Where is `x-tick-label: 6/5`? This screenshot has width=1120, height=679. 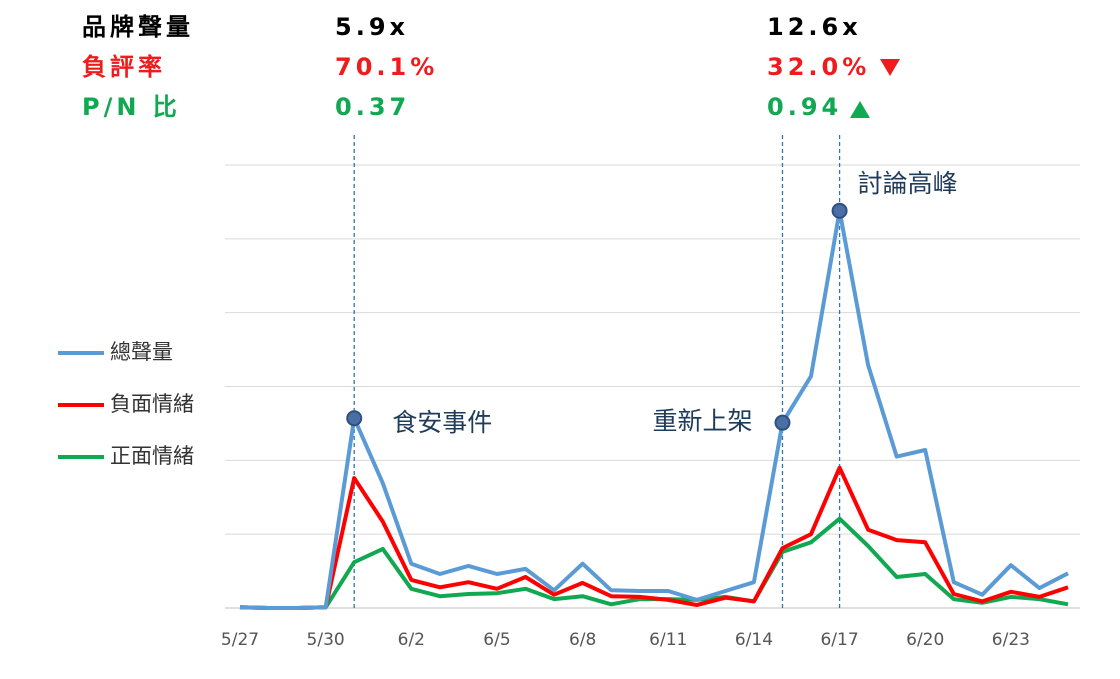 x-tick-label: 6/5 is located at coordinates (496, 640).